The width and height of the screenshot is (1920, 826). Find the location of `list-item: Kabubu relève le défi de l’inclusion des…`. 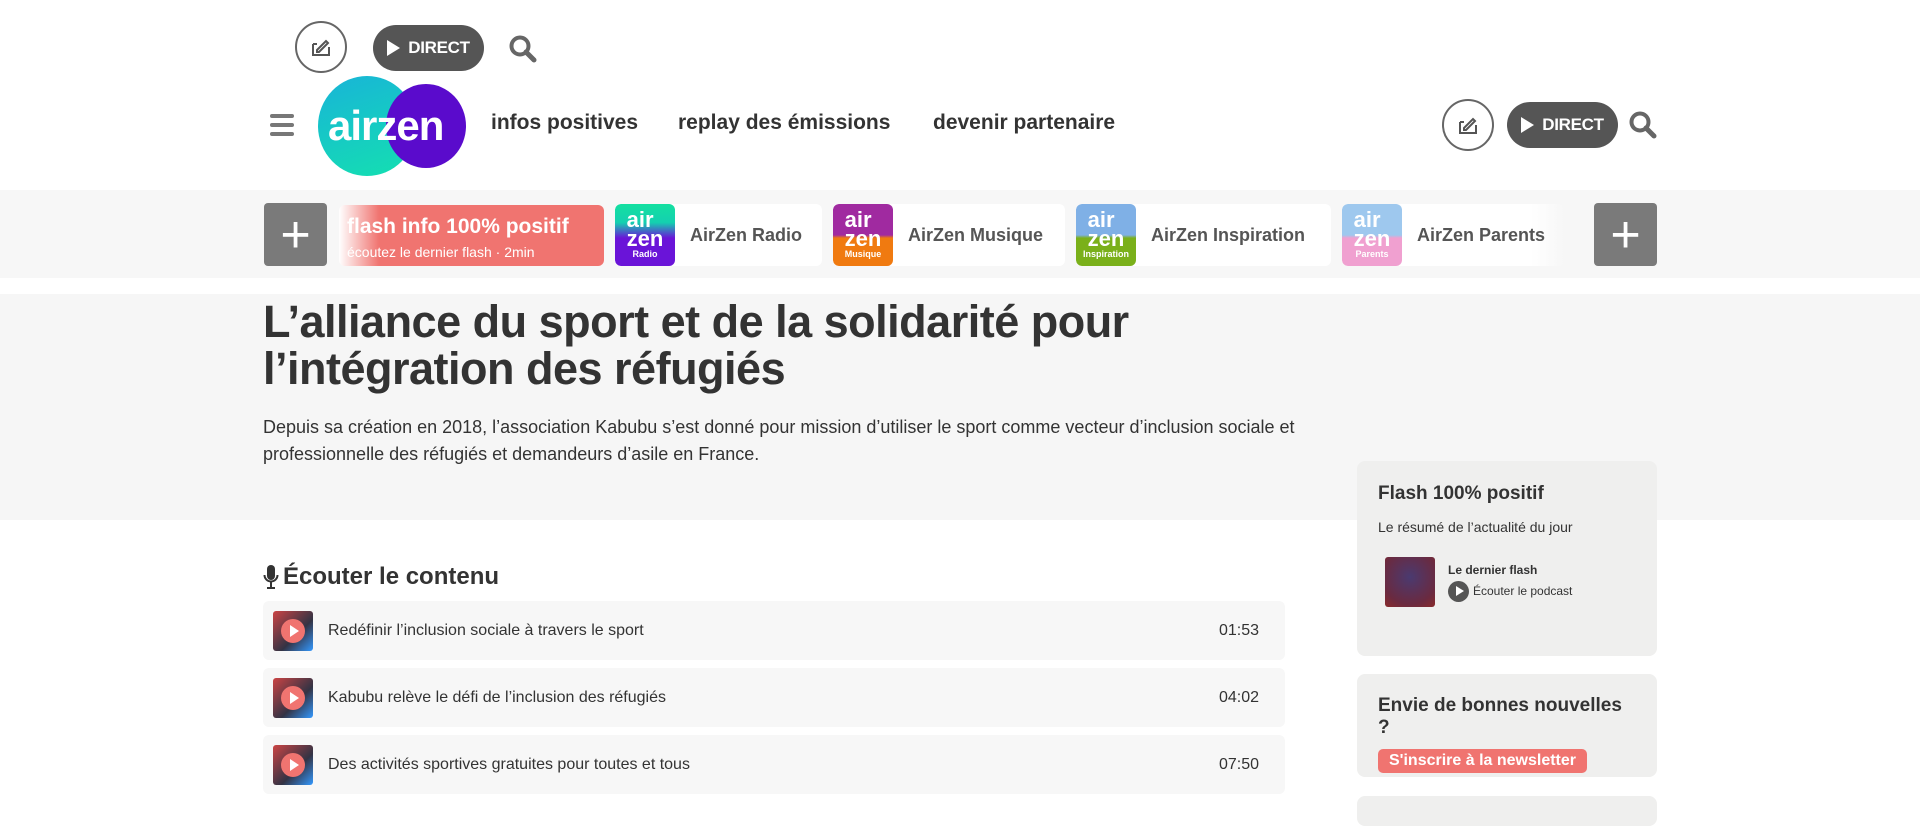

list-item: Kabubu relève le défi de l’inclusion des… is located at coordinates (774, 697).